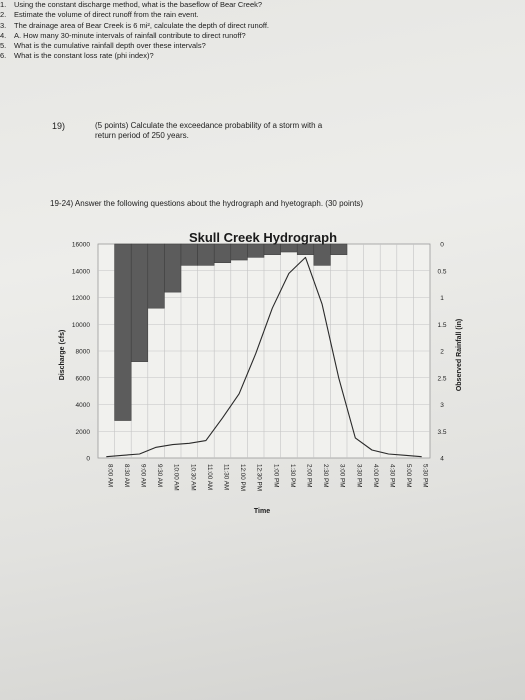  I want to click on rainfall-bars, so click(231, 332).